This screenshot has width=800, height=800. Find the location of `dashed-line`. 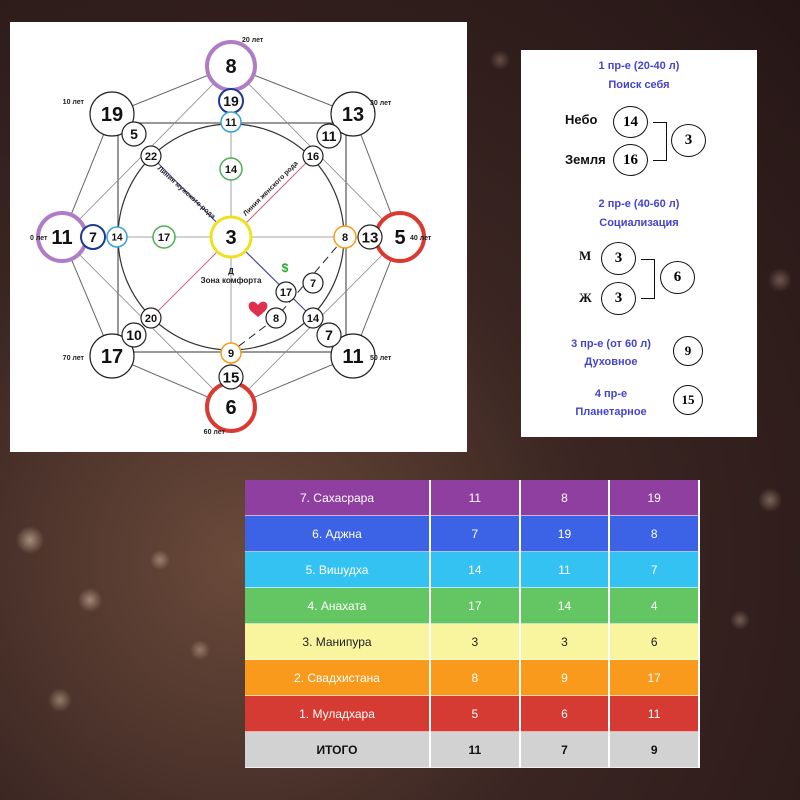

dashed-line is located at coordinates (253, 335).